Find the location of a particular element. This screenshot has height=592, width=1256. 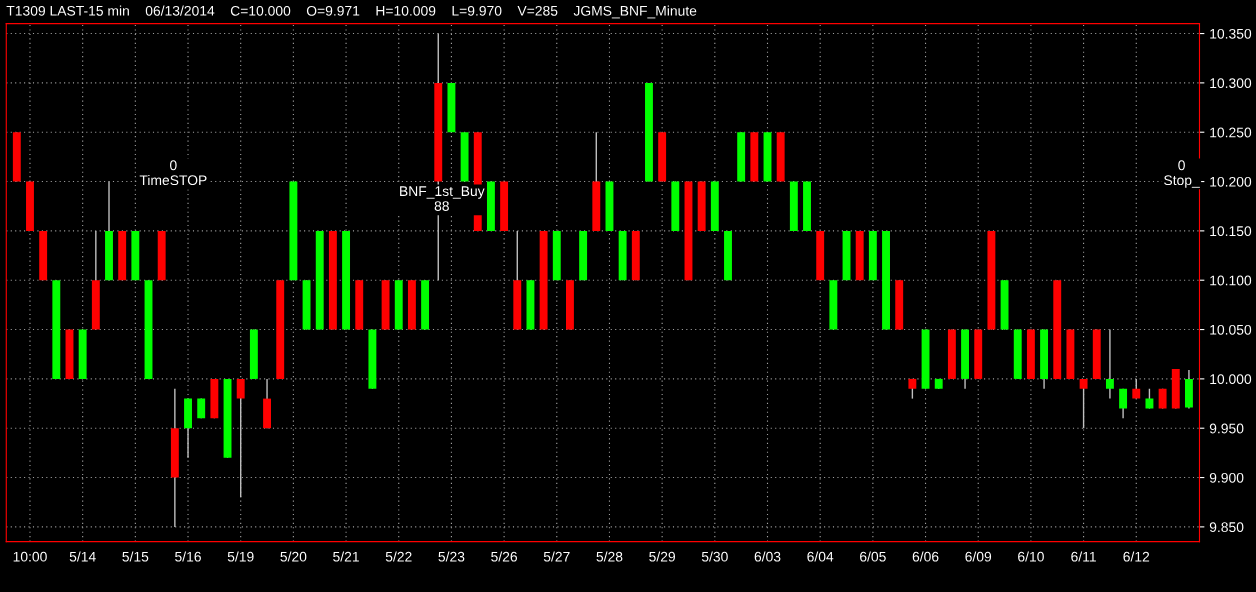

y-tick-label: 10.000 is located at coordinates (1231, 379).